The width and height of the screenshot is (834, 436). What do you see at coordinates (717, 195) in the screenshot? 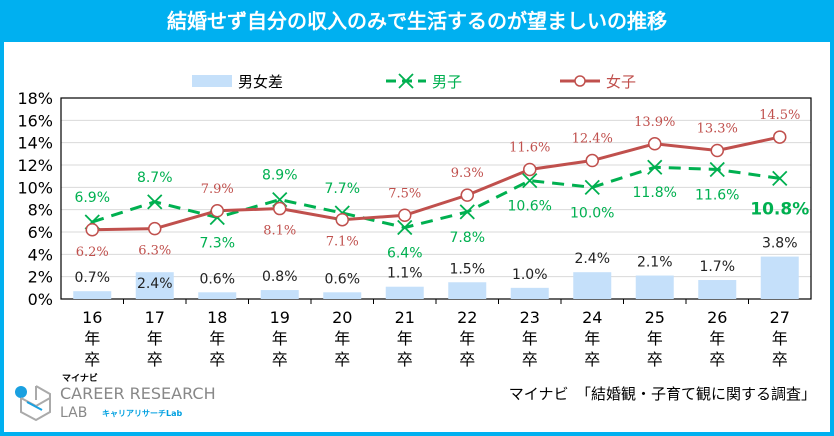
I see `male-data-label: 11.6%` at bounding box center [717, 195].